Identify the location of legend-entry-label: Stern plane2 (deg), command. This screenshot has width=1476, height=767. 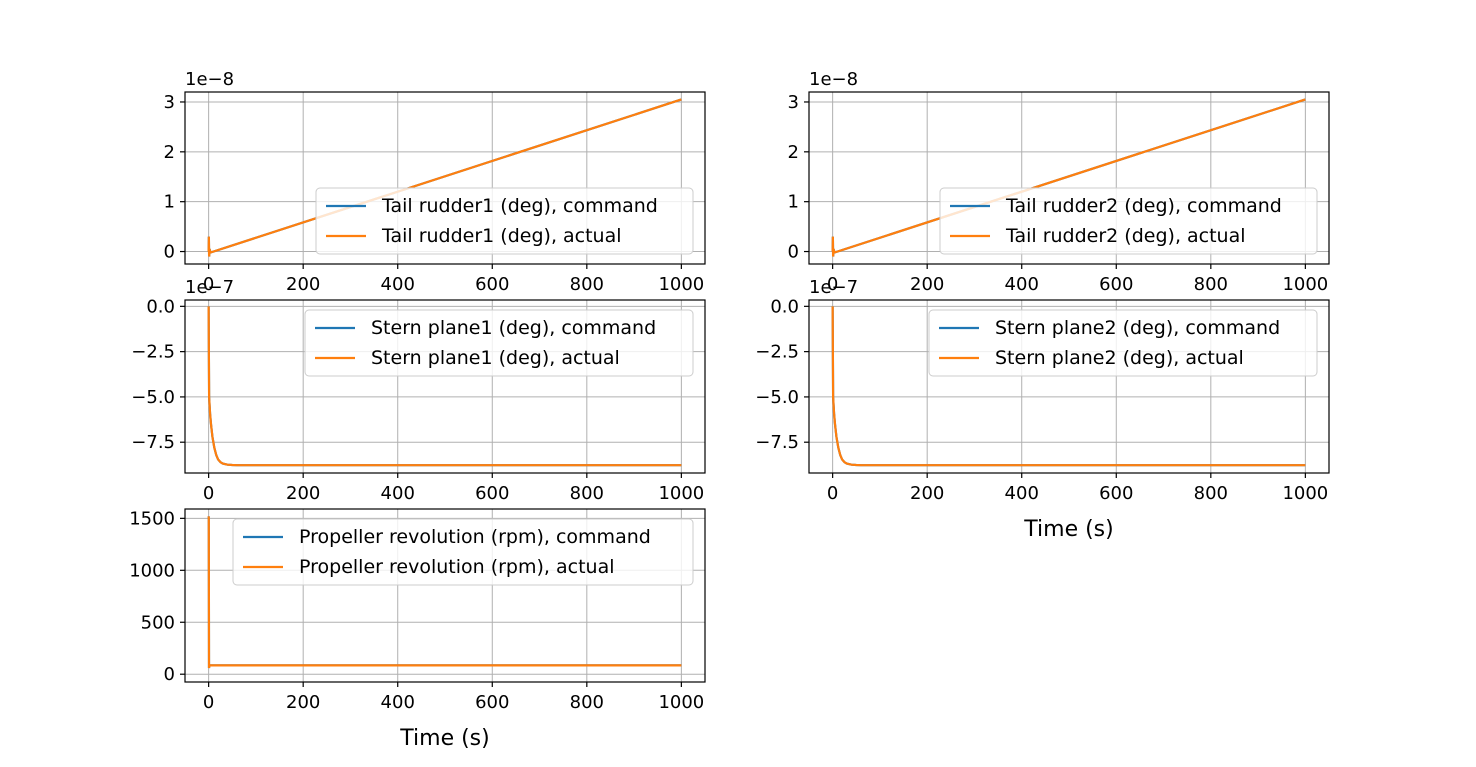
(1137, 328).